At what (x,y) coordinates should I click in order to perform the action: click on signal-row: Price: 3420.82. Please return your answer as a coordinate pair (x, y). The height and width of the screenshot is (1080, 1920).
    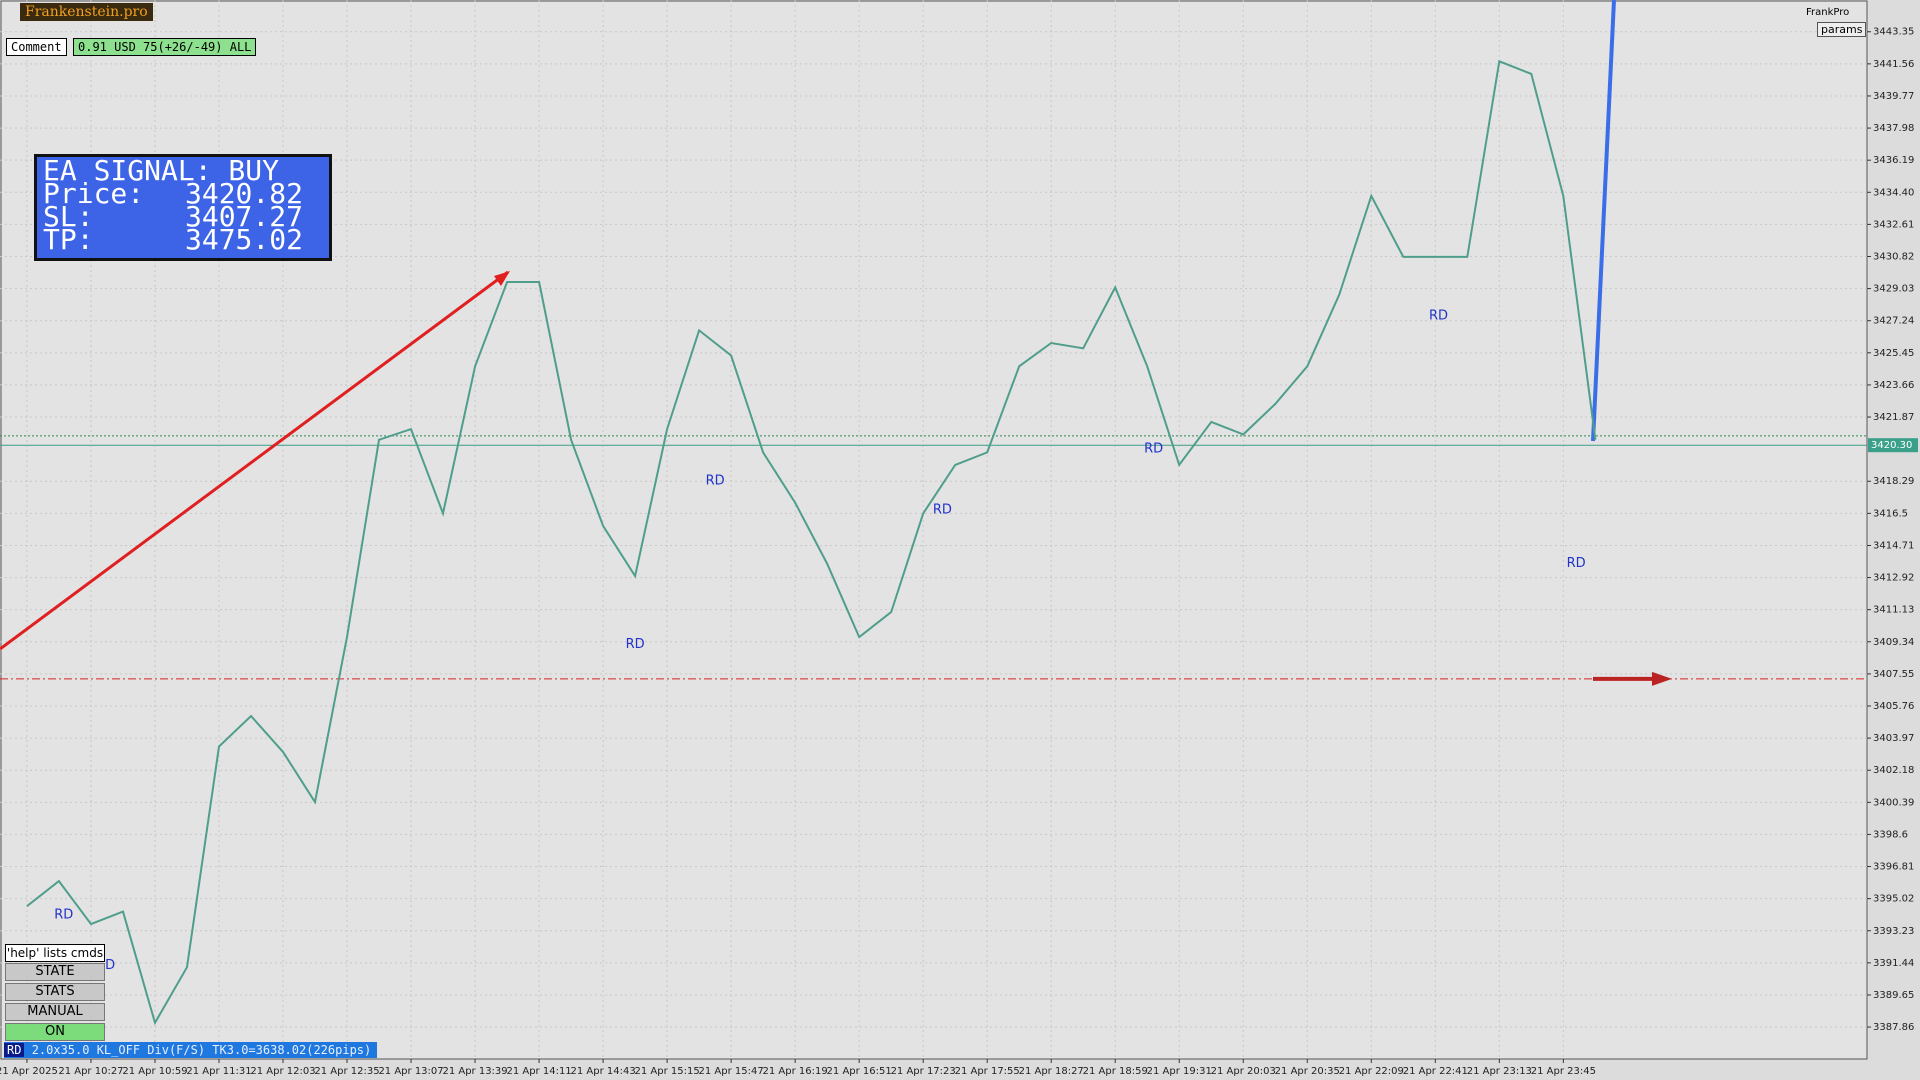
    Looking at the image, I should click on (183, 193).